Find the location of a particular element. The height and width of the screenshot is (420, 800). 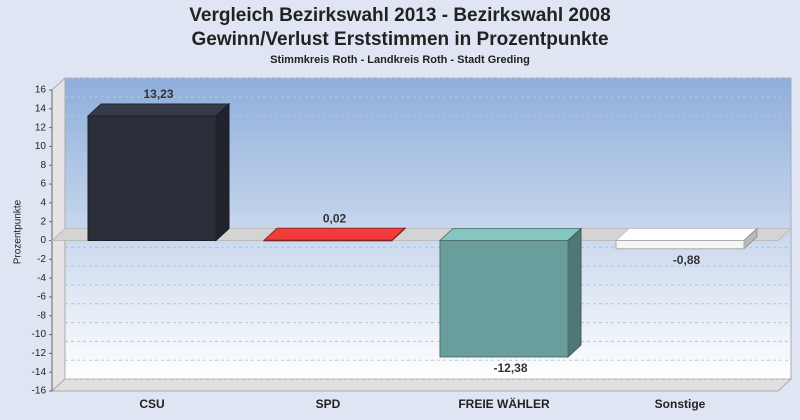

y-tick-label: 10 is located at coordinates (41, 146).